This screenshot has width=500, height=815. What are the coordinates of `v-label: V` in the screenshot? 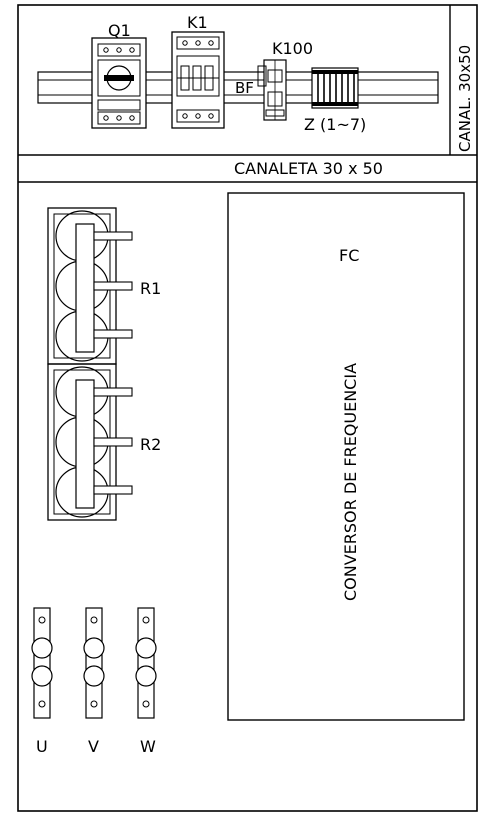 It's located at (93, 746).